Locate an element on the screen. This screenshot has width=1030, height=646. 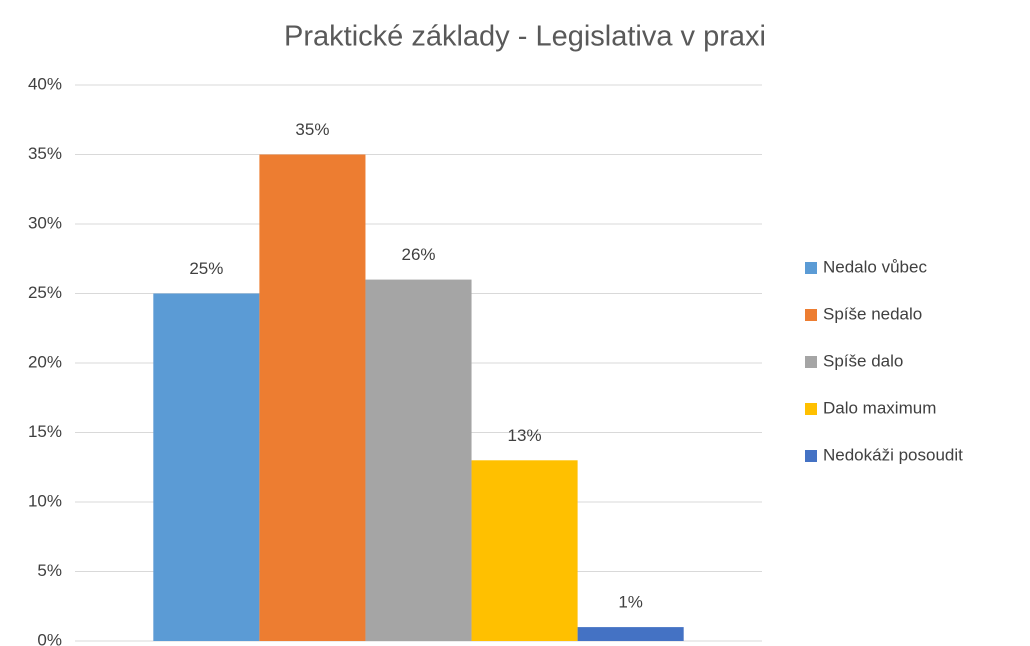
y-tick-label: 30% is located at coordinates (45, 222).